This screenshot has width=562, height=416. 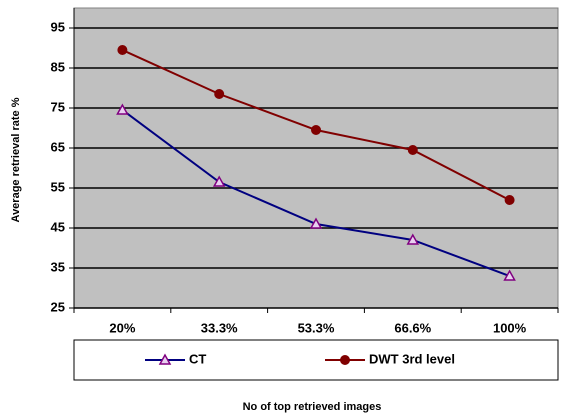 I want to click on x-tick-label: 53.3%, so click(x=316, y=327).